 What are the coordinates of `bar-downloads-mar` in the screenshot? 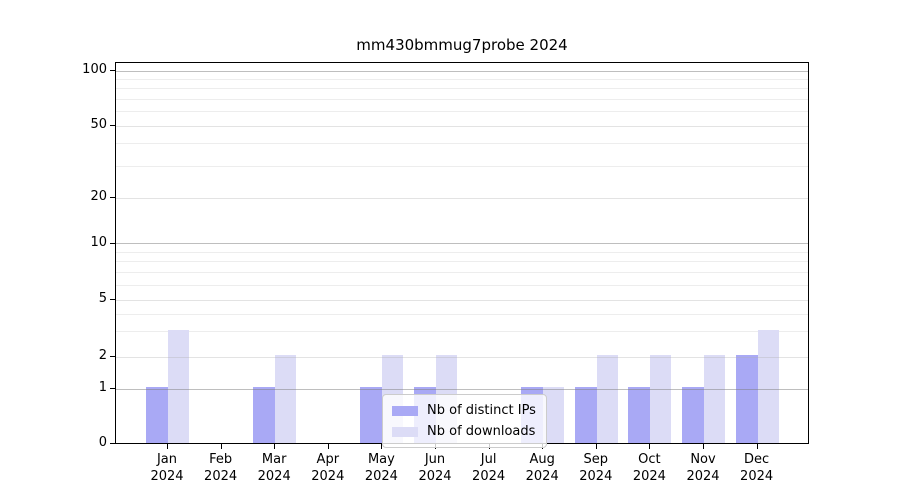 It's located at (286, 399).